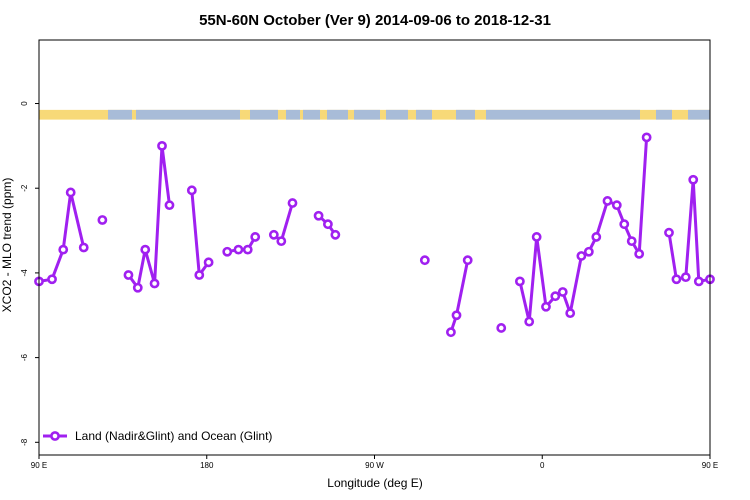  I want to click on legend: Land (Nadir&Glint) and Ocean (Glint), so click(157, 436).